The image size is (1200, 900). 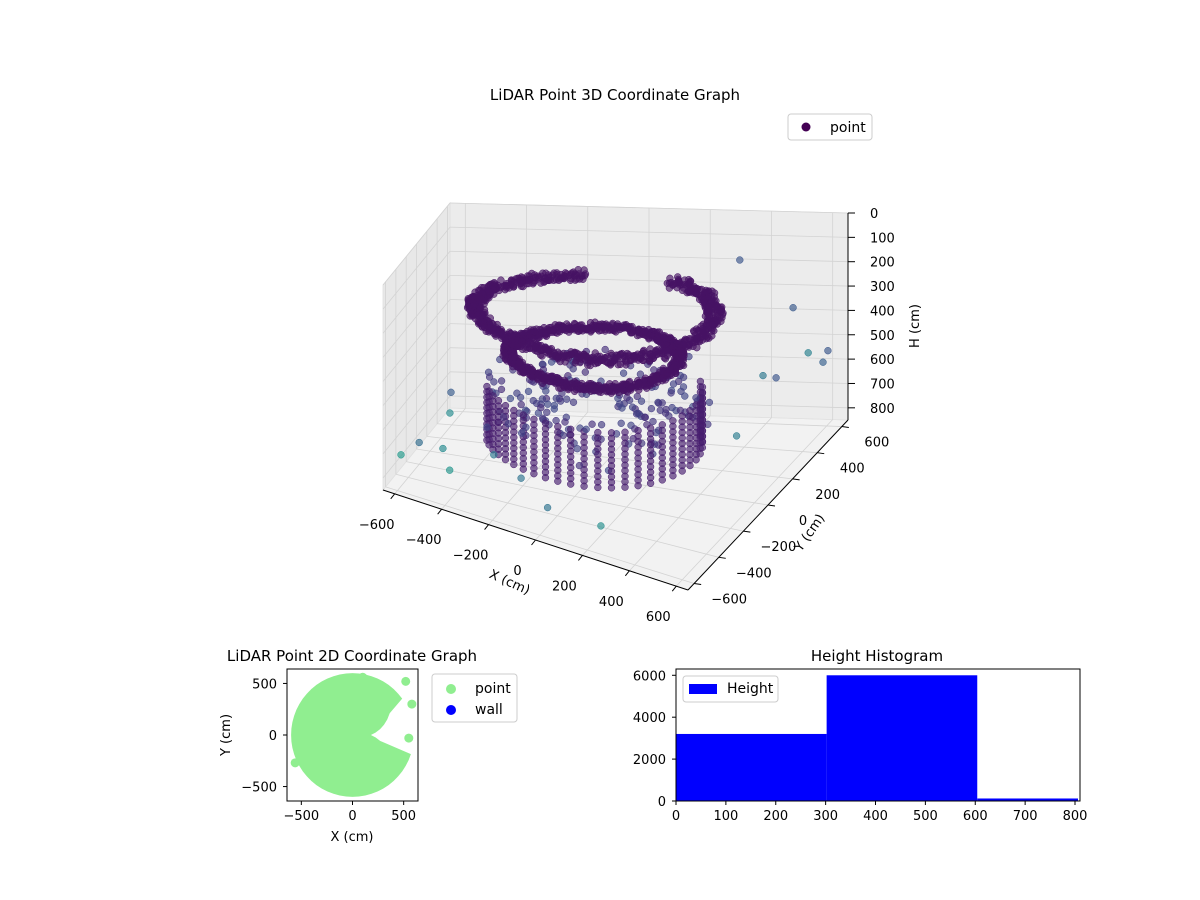 What do you see at coordinates (754, 573) in the screenshot?
I see `chart-3d-y-tick-label: −400` at bounding box center [754, 573].